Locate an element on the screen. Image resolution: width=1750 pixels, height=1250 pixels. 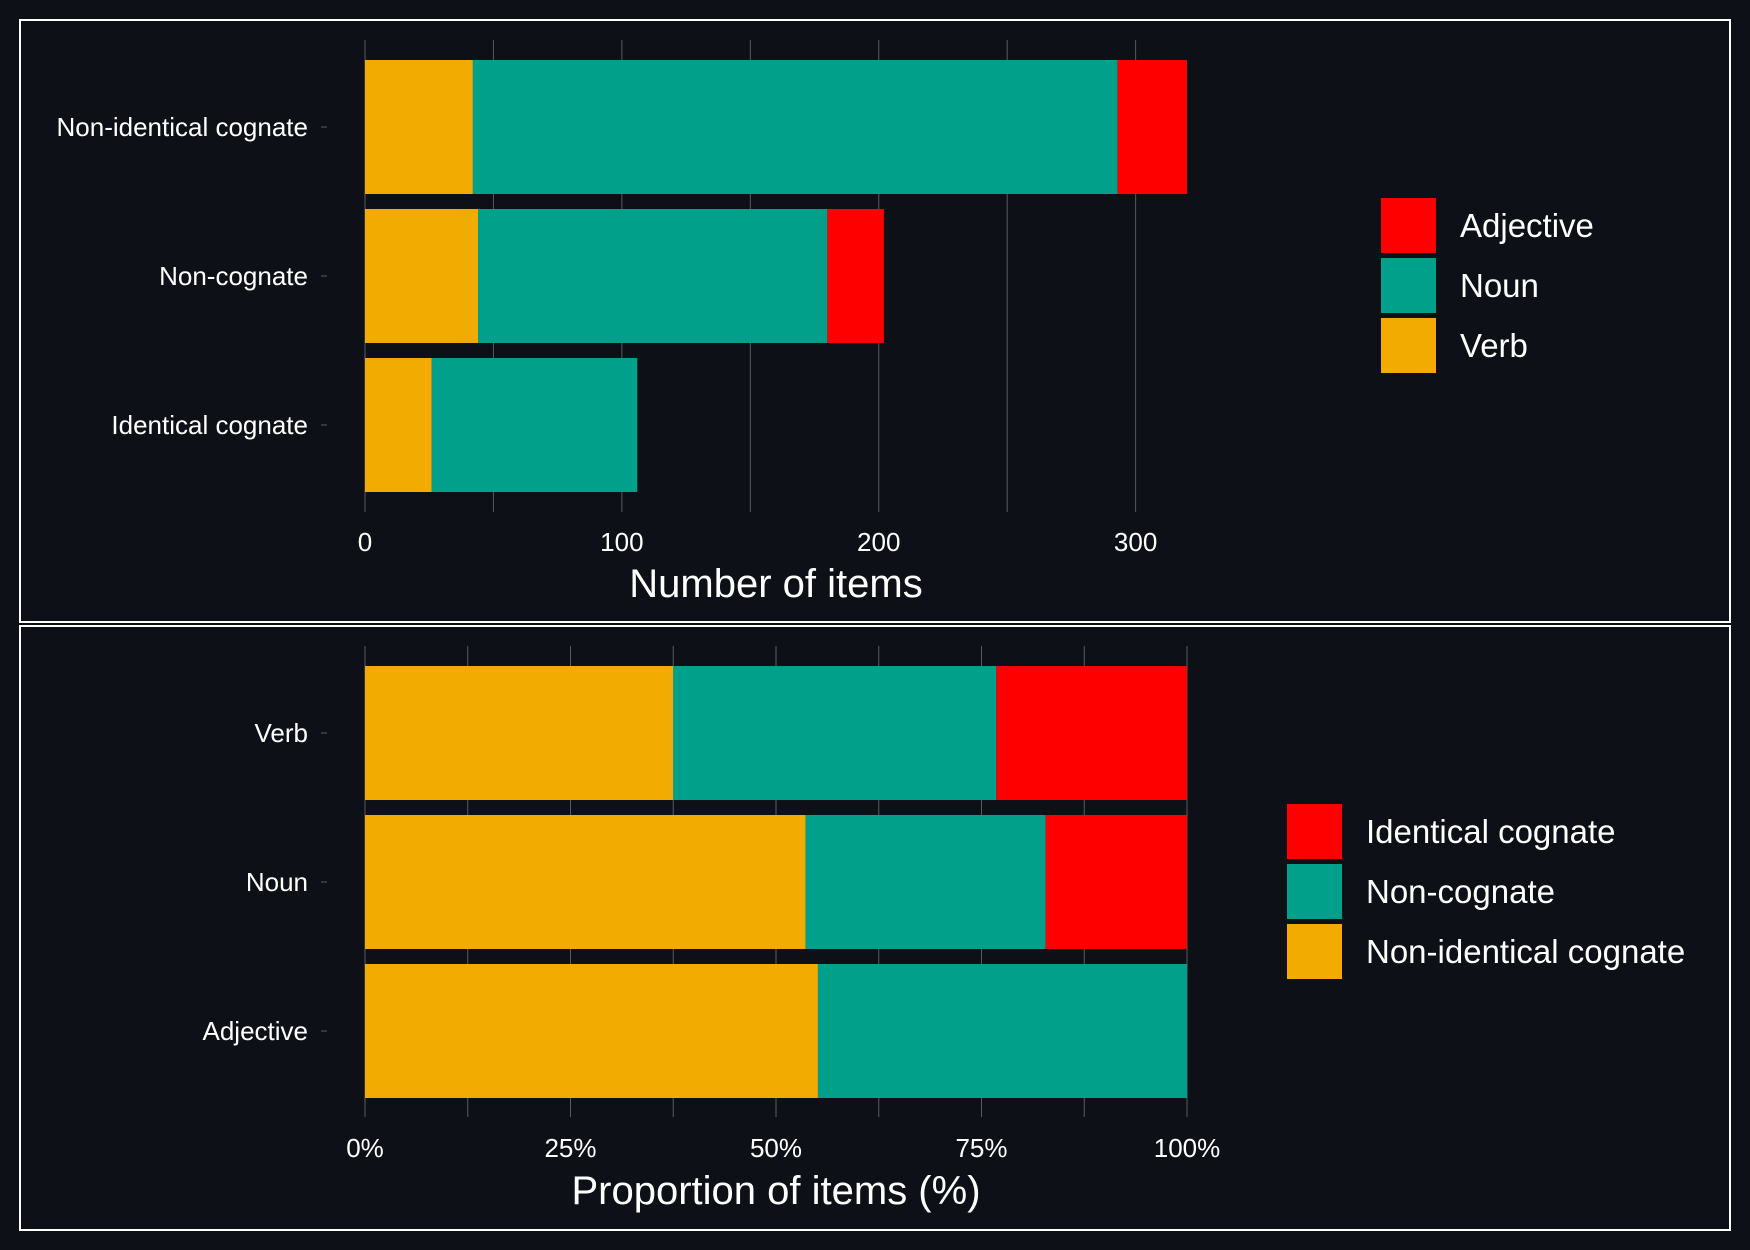
y-tick-label: Non-cognate is located at coordinates (233, 276).